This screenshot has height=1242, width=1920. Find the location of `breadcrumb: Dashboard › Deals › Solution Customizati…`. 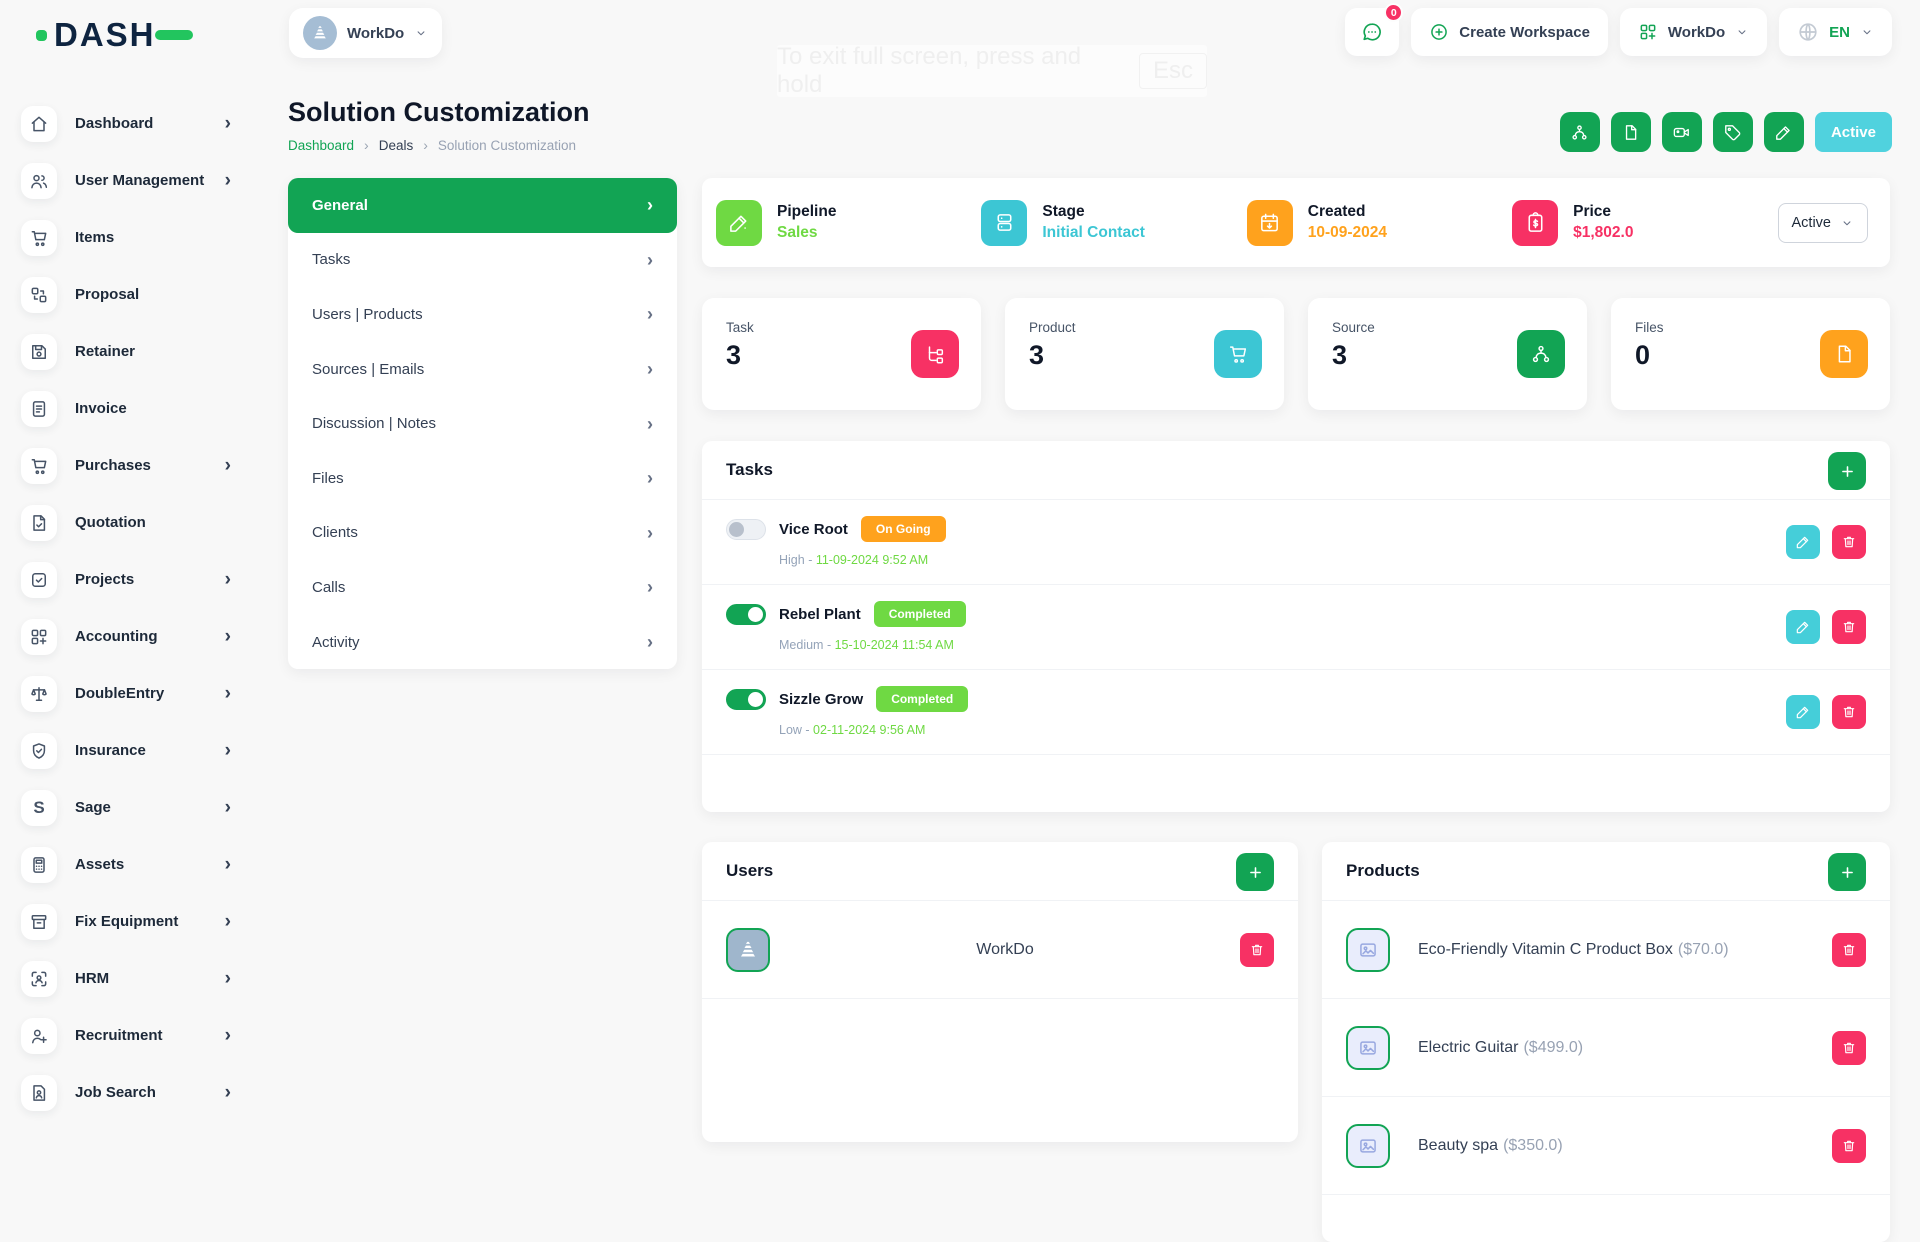

breadcrumb: Dashboard › Deals › Solution Customizati… is located at coordinates (438, 145).